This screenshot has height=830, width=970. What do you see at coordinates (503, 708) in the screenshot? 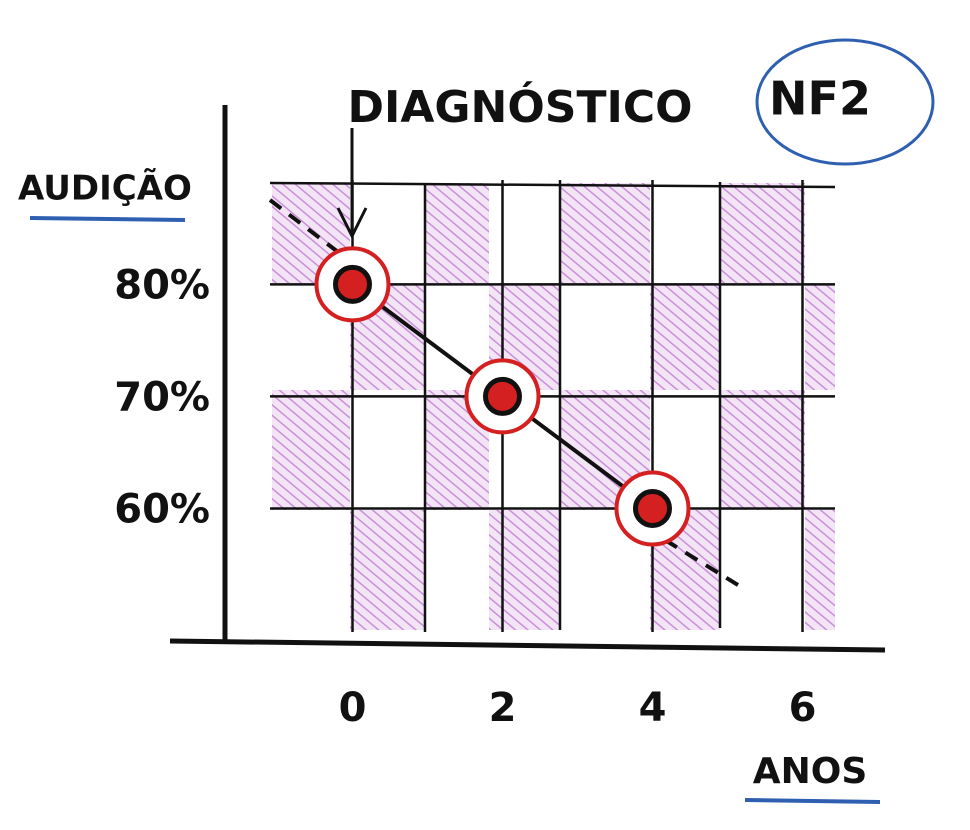
I see `x-tick-label: 2` at bounding box center [503, 708].